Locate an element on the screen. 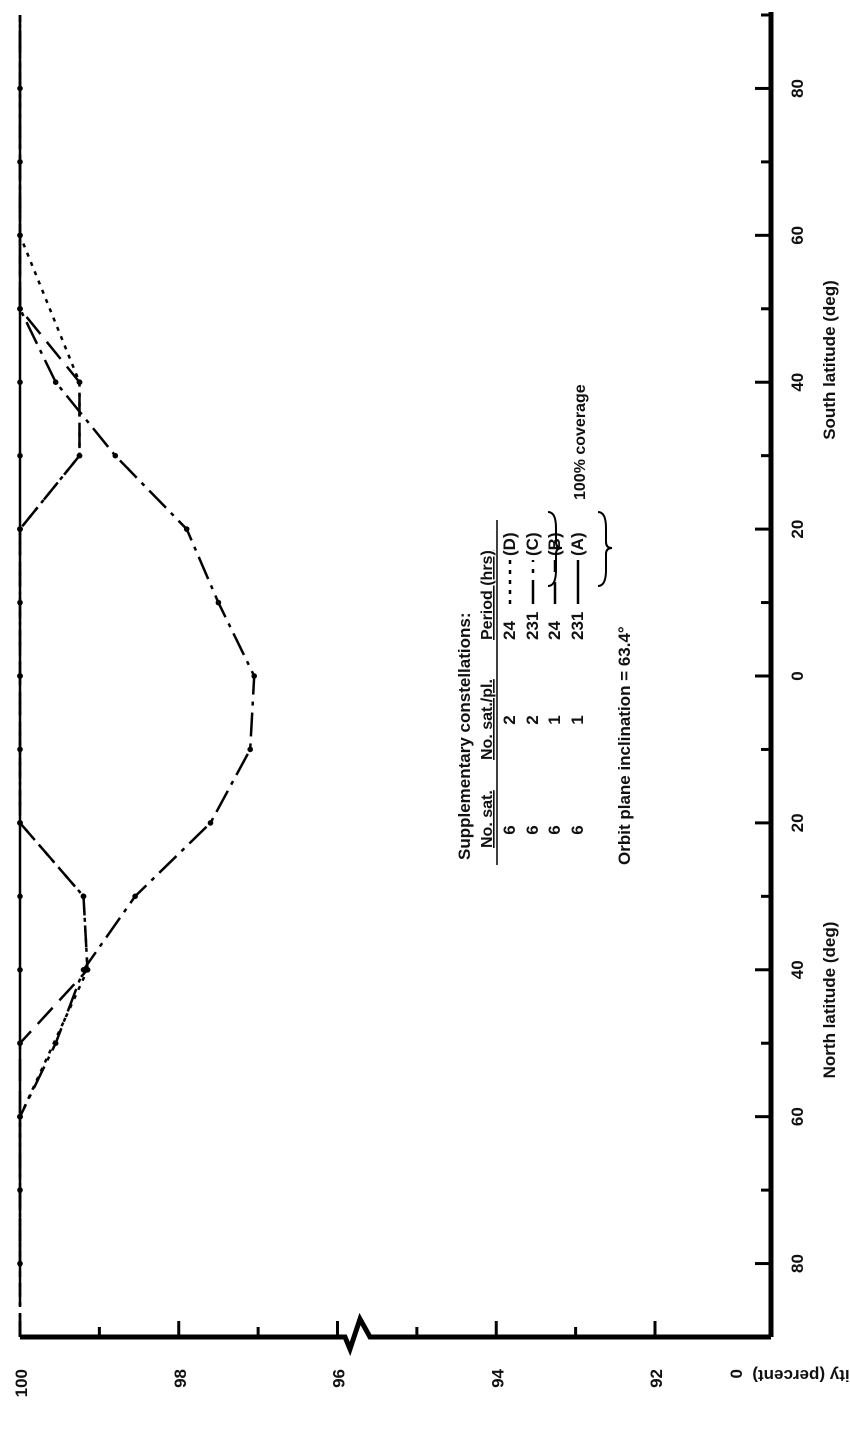 The image size is (850, 1447). inclination-note: Orbit plane inclination = 63.4° is located at coordinates (624, 745).